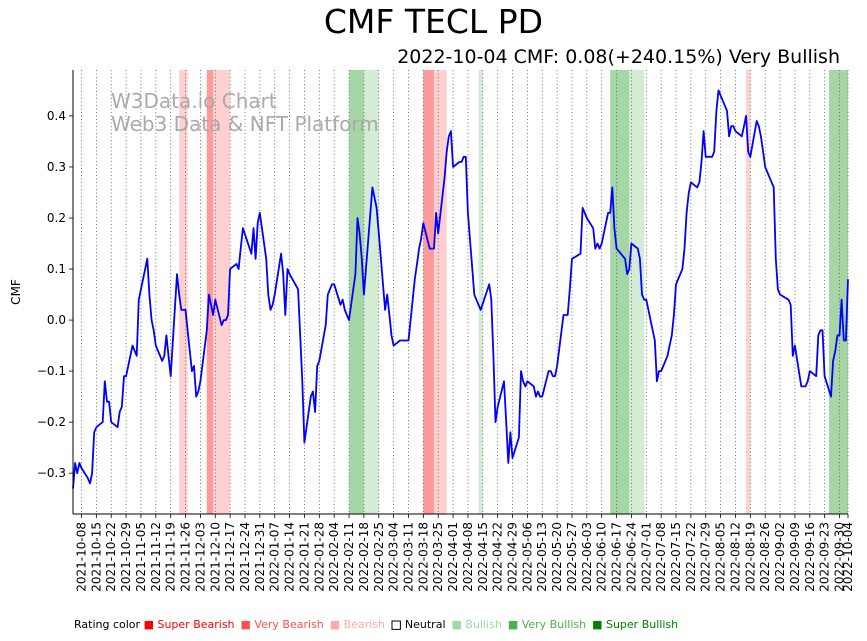  What do you see at coordinates (513, 557) in the screenshot?
I see `x-tick-label: 2022-04-29` at bounding box center [513, 557].